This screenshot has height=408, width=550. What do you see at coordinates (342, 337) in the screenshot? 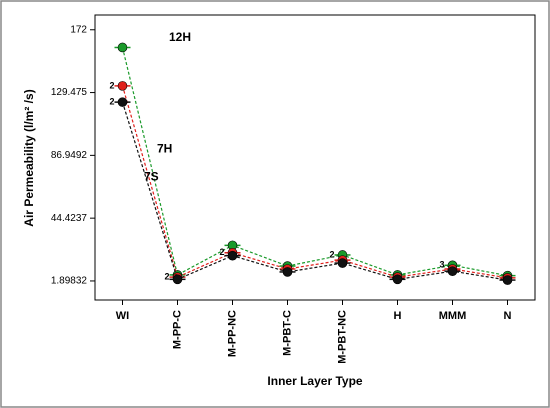
I see `x-tick-label: M-PBT-NC` at bounding box center [342, 337].